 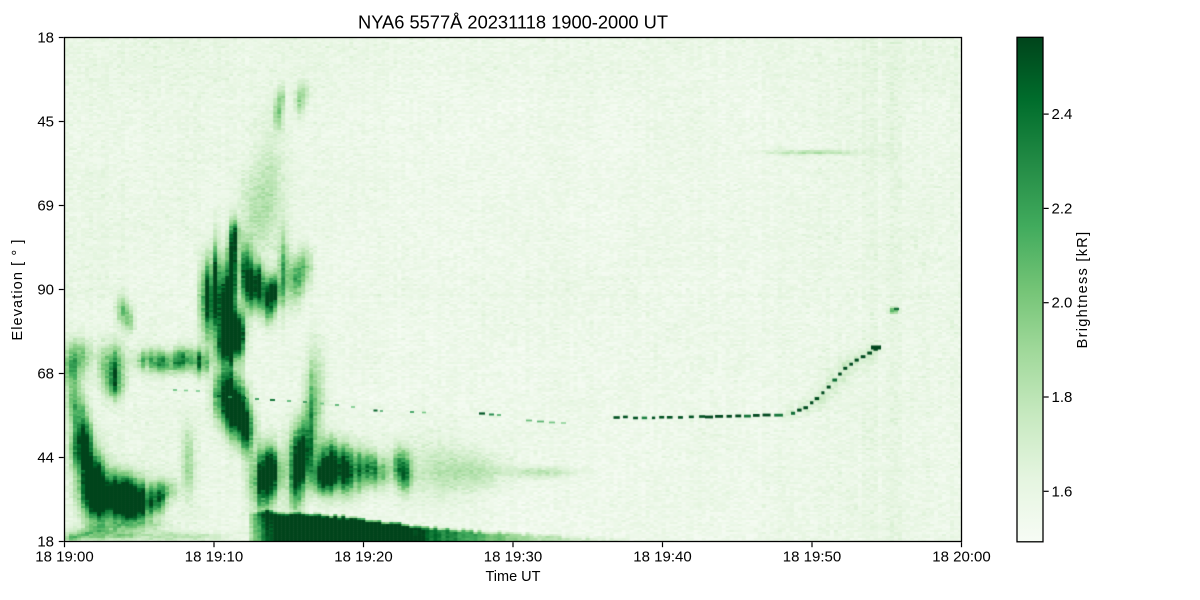 I want to click on svg-text: 18 19:30, so click(x=513, y=557).